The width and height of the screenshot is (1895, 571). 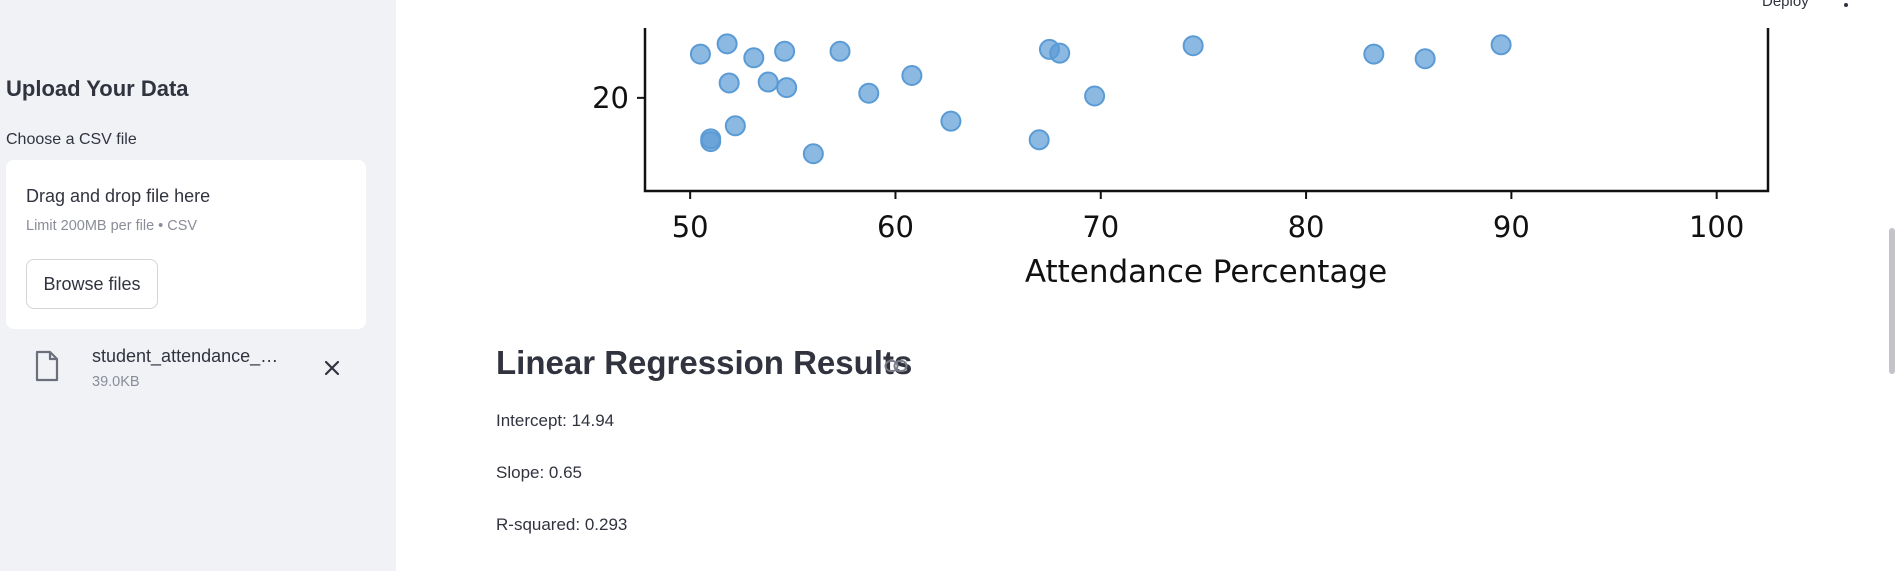 I want to click on close-icon, so click(x=332, y=368).